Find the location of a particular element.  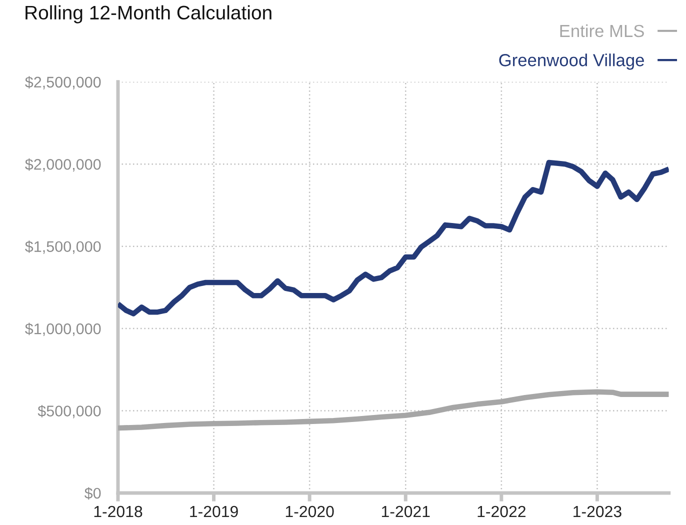

legend-label: Greenwood Village is located at coordinates (571, 62).